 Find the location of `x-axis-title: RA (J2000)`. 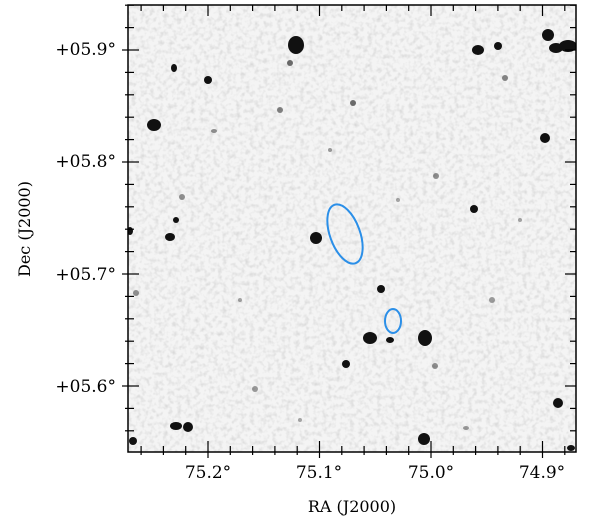

x-axis-title: RA (J2000) is located at coordinates (352, 506).